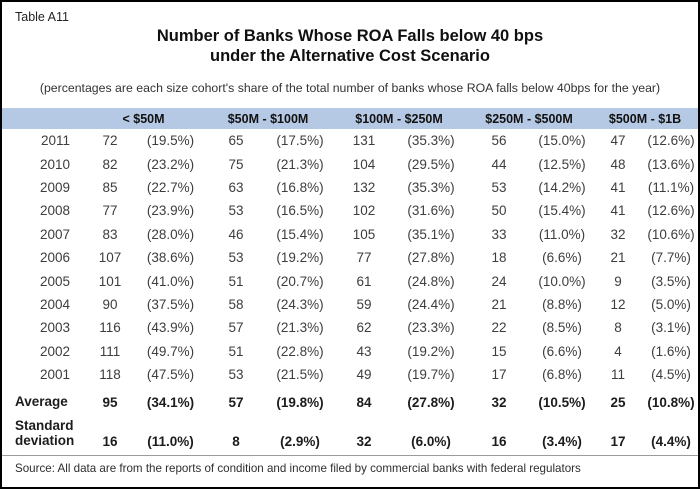 The height and width of the screenshot is (489, 700). Describe the element at coordinates (170, 441) in the screenshot. I see `cell-percent: (11.0%)` at that location.